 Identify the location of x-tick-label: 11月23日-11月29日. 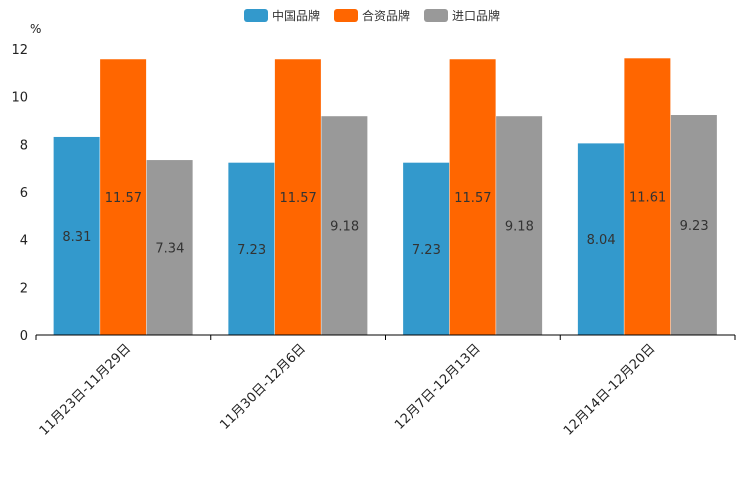
(85, 389).